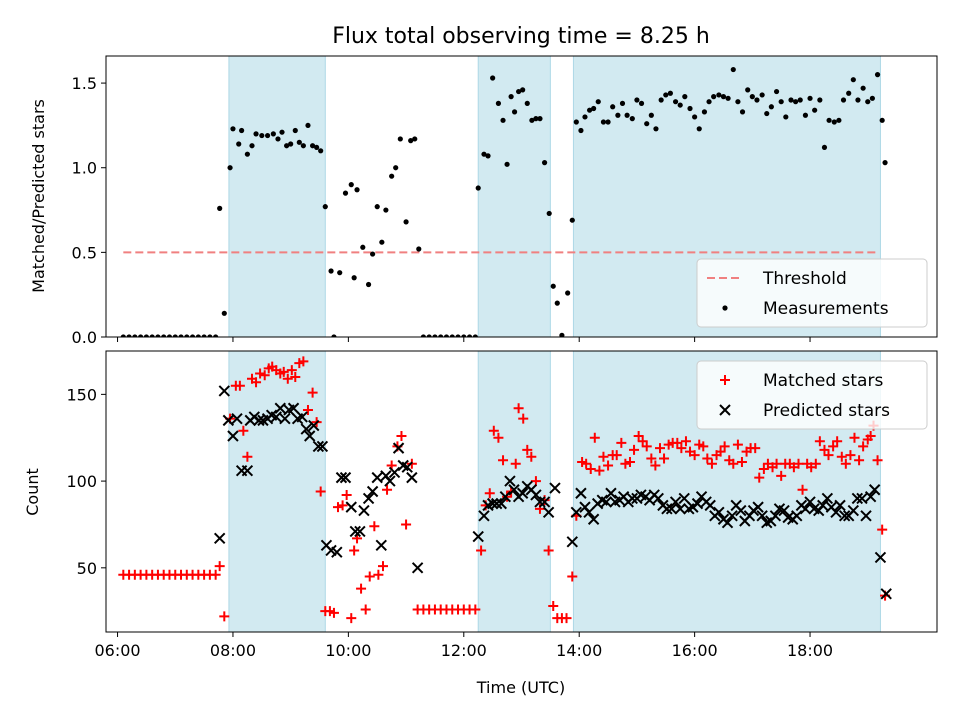  What do you see at coordinates (464, 650) in the screenshot?
I see `x-tick-label: 12:00` at bounding box center [464, 650].